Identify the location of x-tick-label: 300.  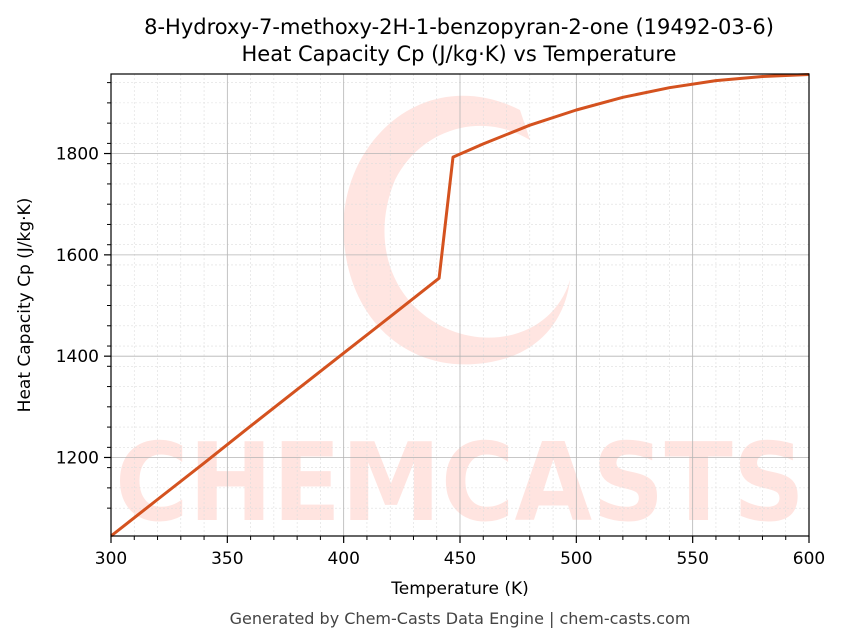
(111, 559).